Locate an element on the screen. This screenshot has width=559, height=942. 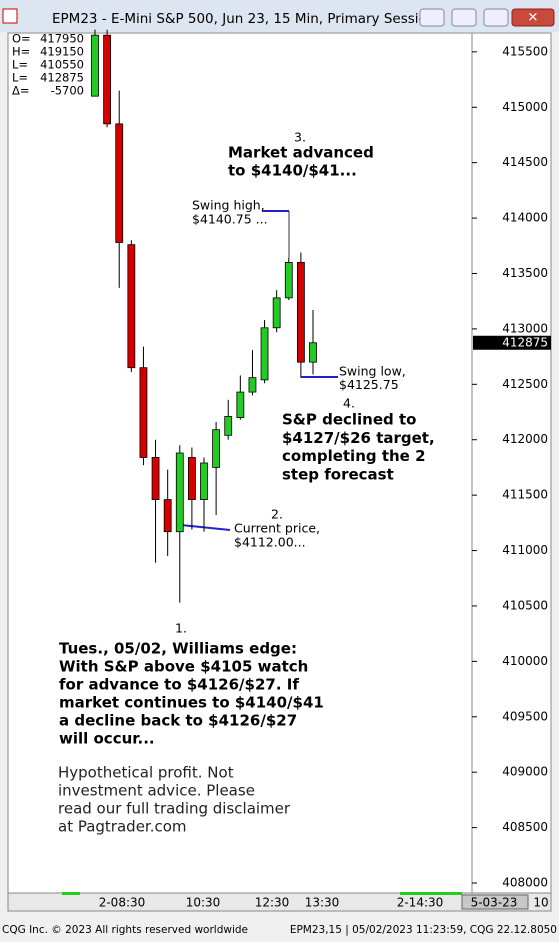
annotation: Swing low, is located at coordinates (372, 371).